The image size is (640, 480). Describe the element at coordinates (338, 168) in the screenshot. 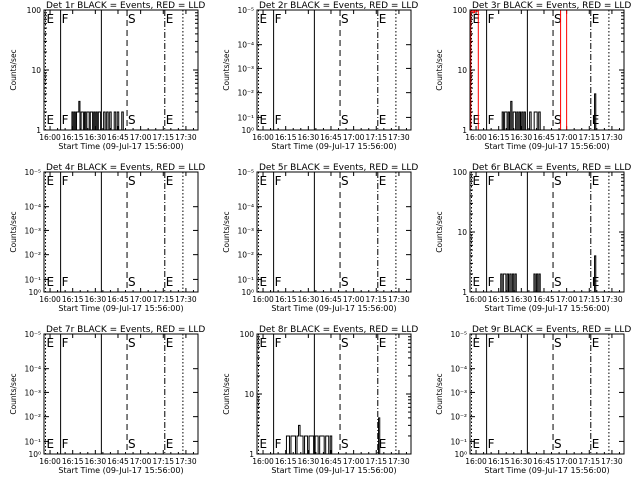

I see `plot-title: Det 5r BLACK = Events, RED = LLD` at that location.